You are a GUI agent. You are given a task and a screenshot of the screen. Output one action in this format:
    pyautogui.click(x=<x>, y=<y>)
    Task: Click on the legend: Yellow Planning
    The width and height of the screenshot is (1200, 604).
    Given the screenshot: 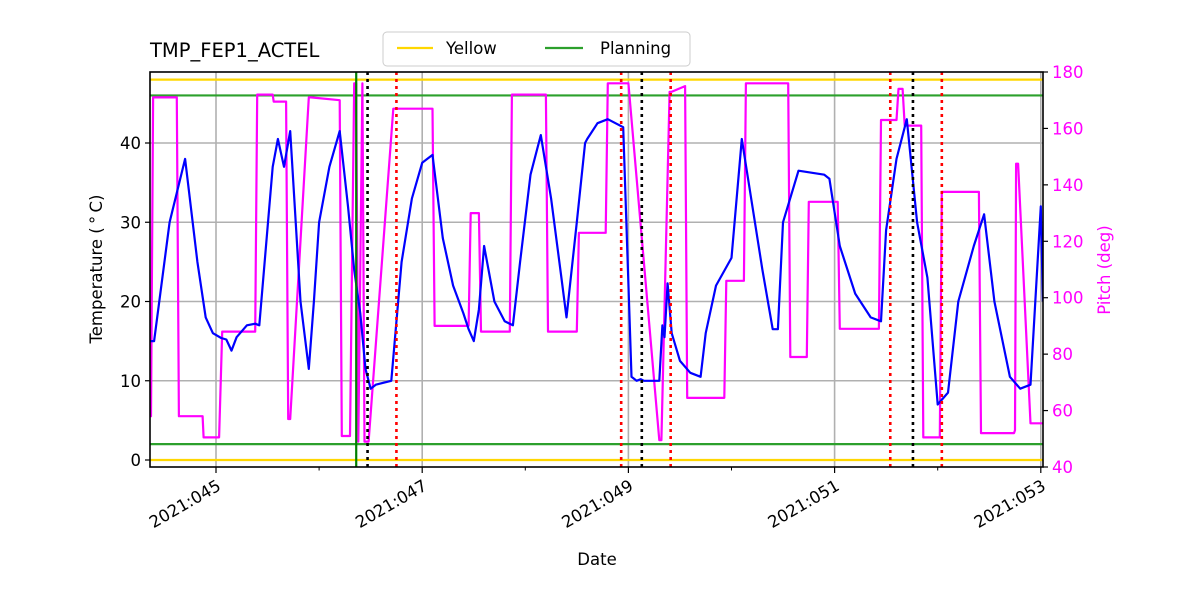 What is the action you would take?
    pyautogui.click(x=536, y=49)
    